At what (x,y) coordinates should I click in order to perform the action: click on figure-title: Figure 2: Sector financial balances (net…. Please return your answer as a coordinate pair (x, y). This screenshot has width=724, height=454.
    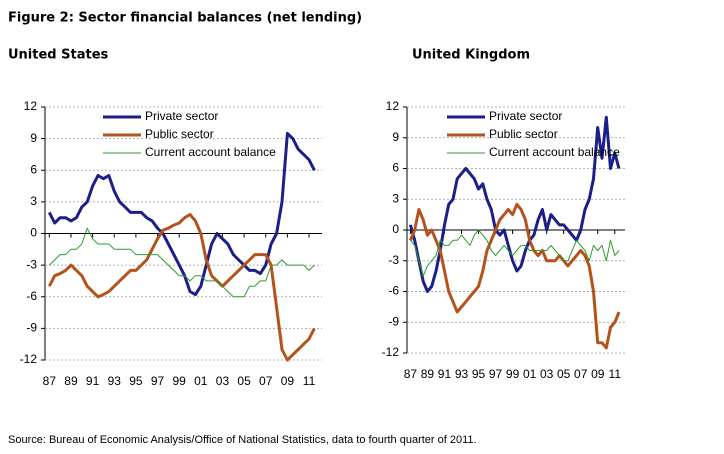
    Looking at the image, I should click on (185, 18).